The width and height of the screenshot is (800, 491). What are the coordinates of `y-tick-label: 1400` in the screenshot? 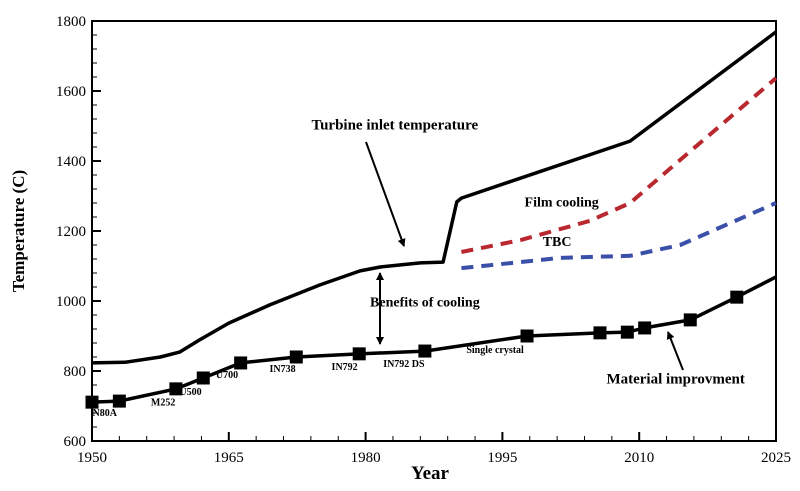 It's located at (71, 162).